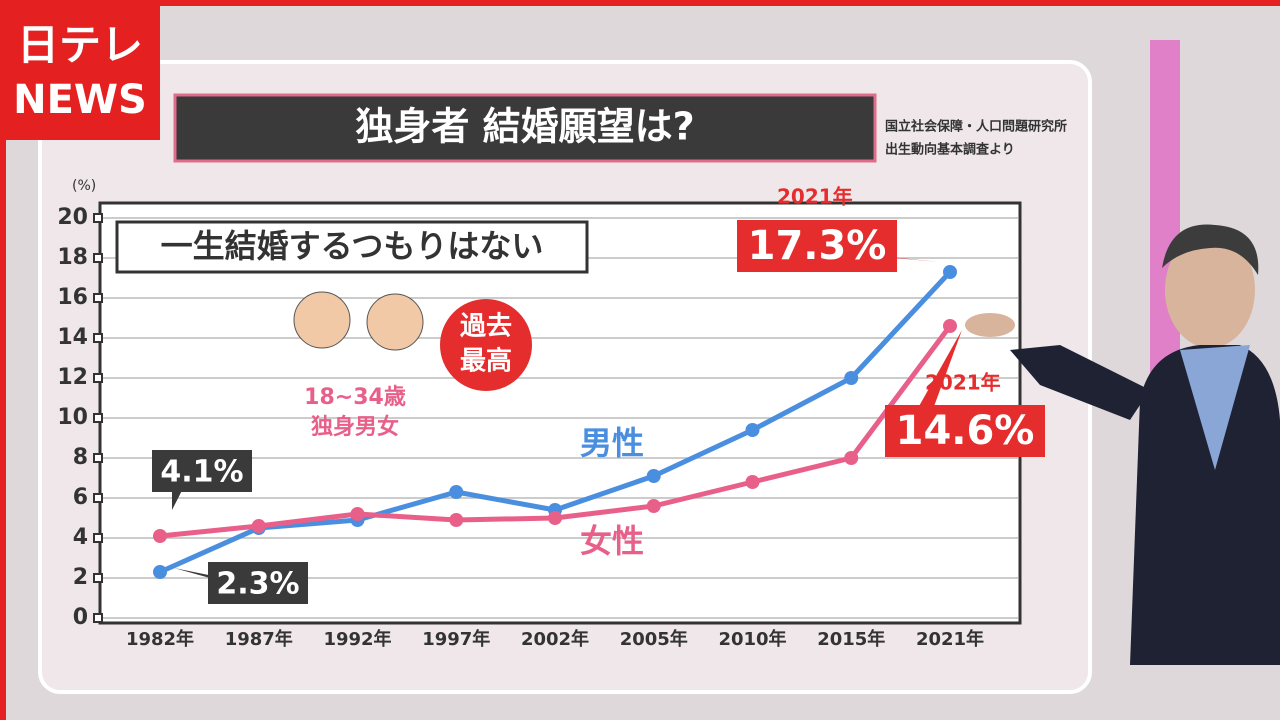 Image resolution: width=1280 pixels, height=720 pixels. I want to click on x-tick-label: 2015年, so click(851, 639).